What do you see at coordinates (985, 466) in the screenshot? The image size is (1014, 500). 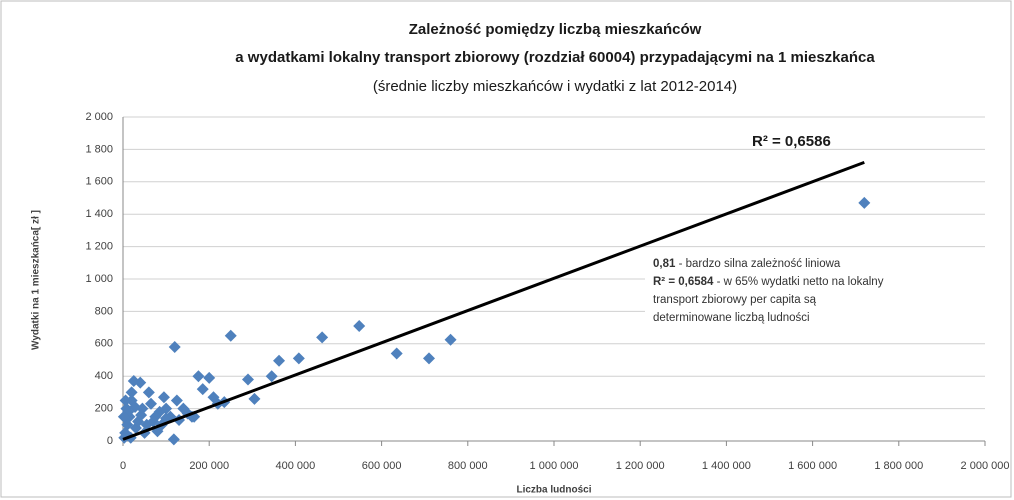 I see `x-tick-label: 2 000 000` at bounding box center [985, 466].